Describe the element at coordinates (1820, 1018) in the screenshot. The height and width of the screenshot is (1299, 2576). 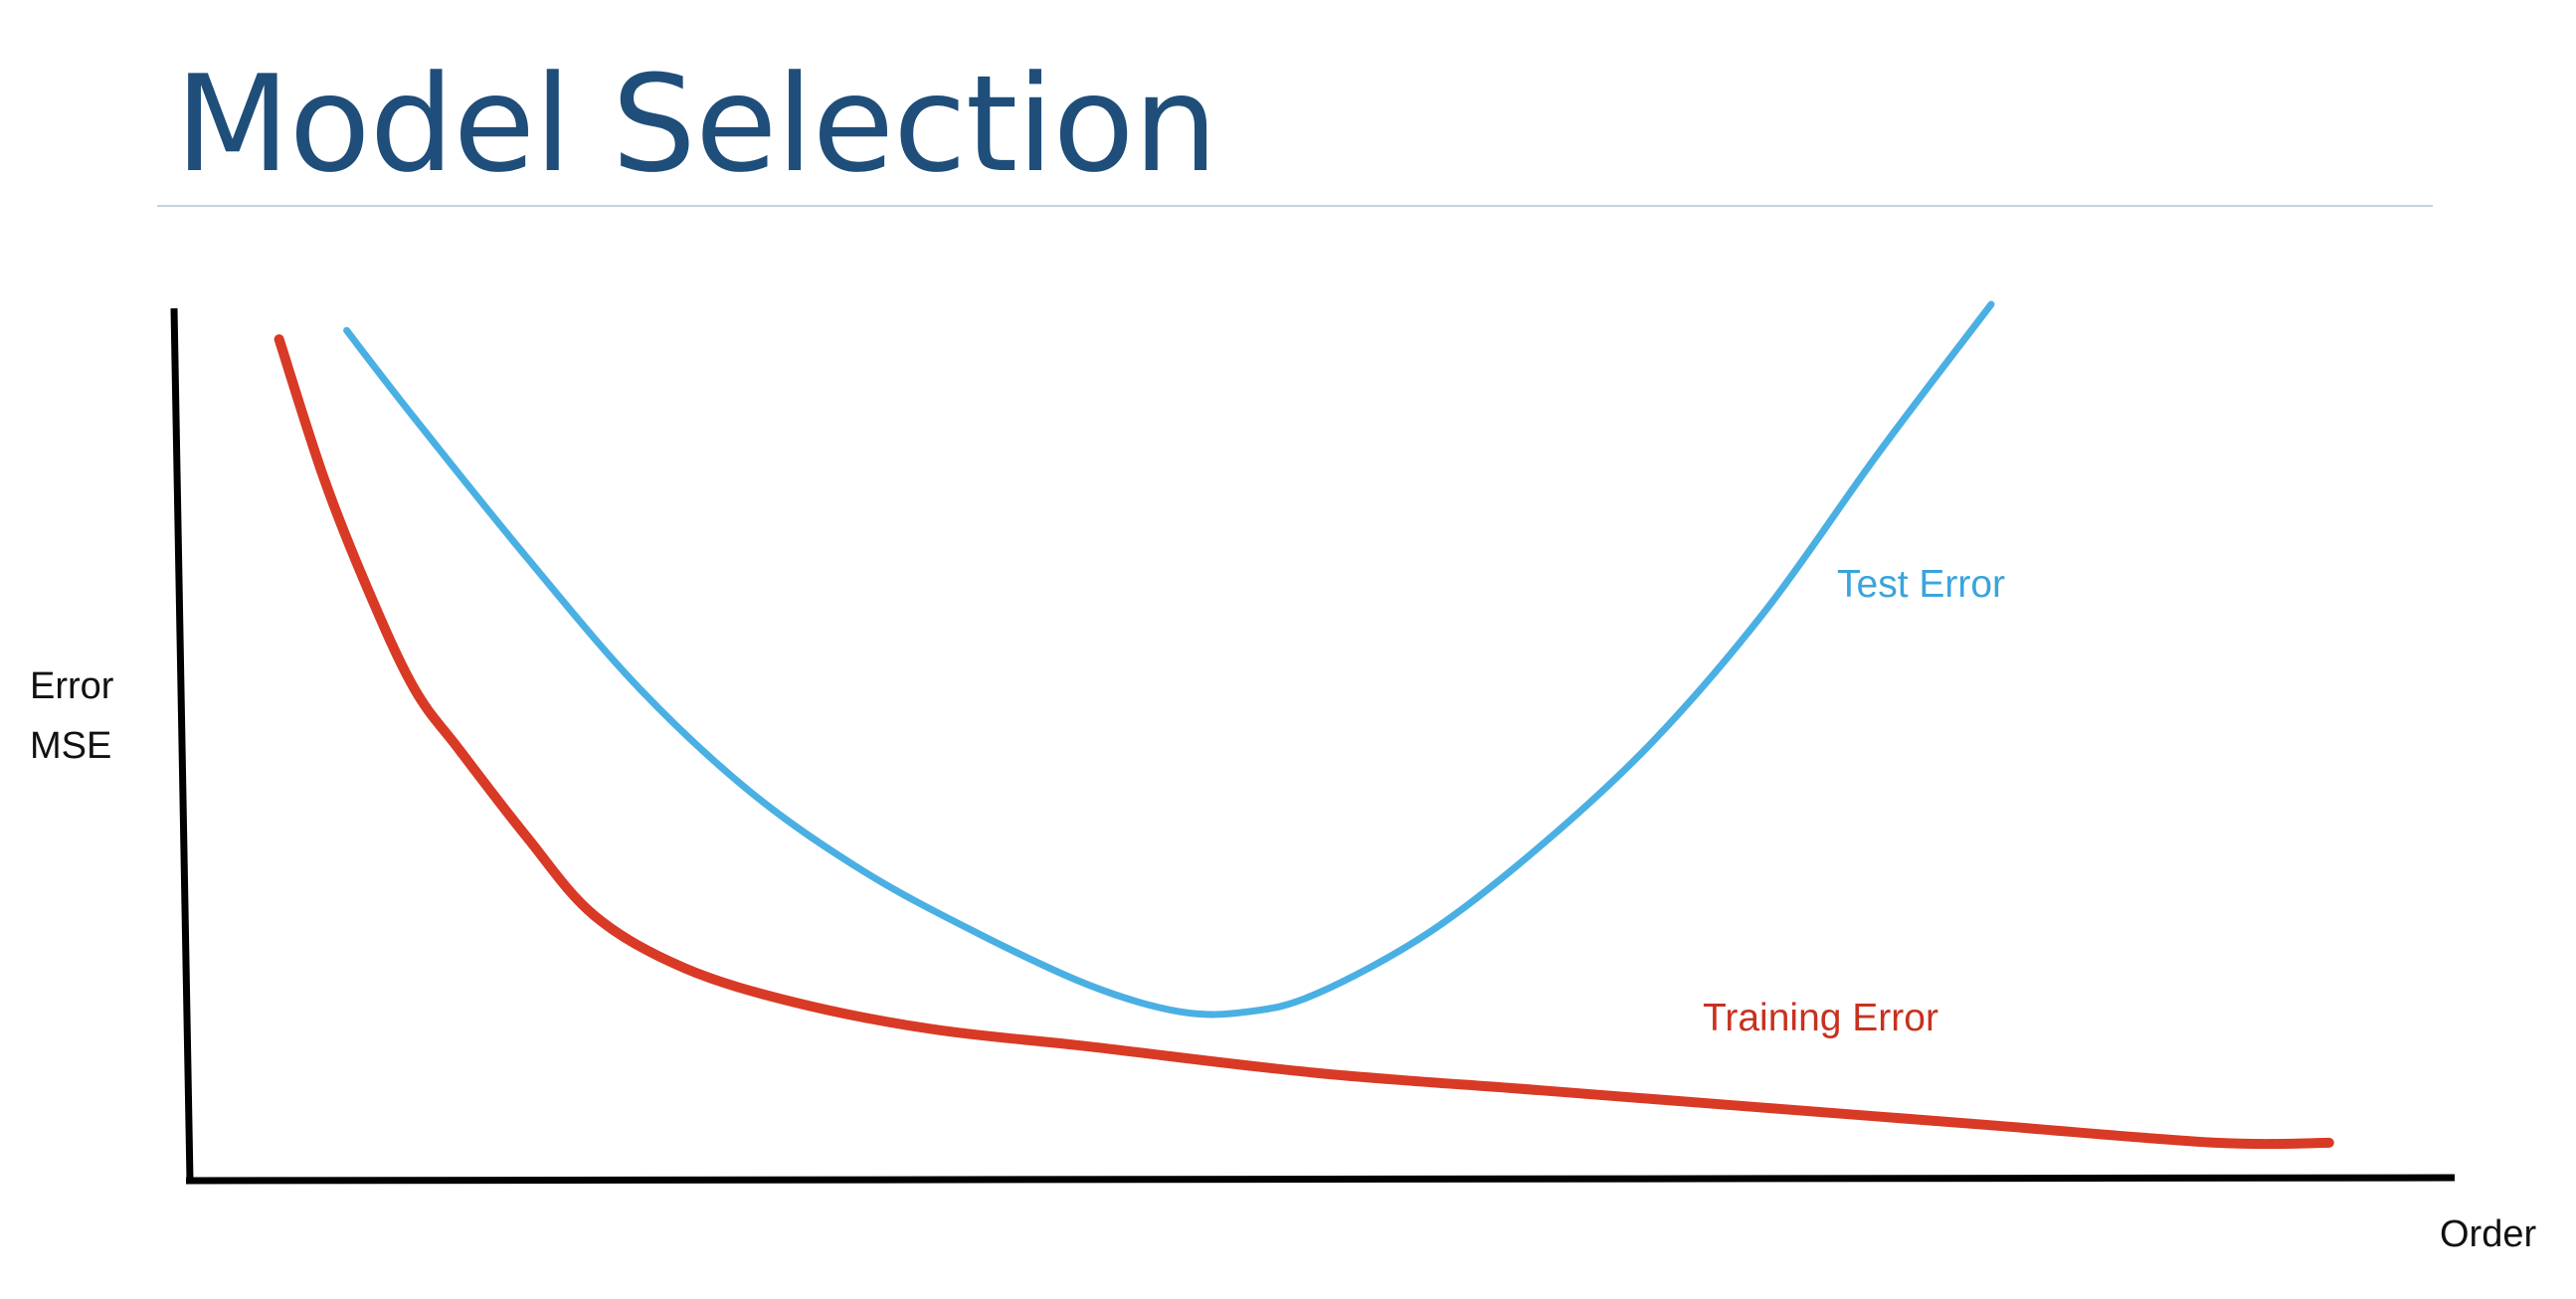
I see `series-label-training-error: Training Error` at that location.